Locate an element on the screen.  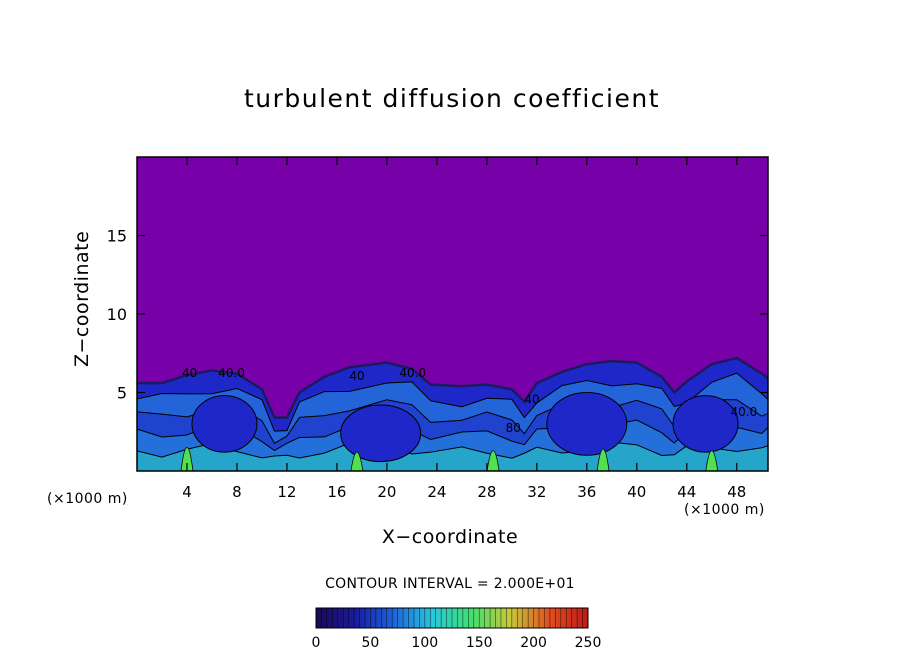
colorbar-tick-label: 0 is located at coordinates (316, 643).